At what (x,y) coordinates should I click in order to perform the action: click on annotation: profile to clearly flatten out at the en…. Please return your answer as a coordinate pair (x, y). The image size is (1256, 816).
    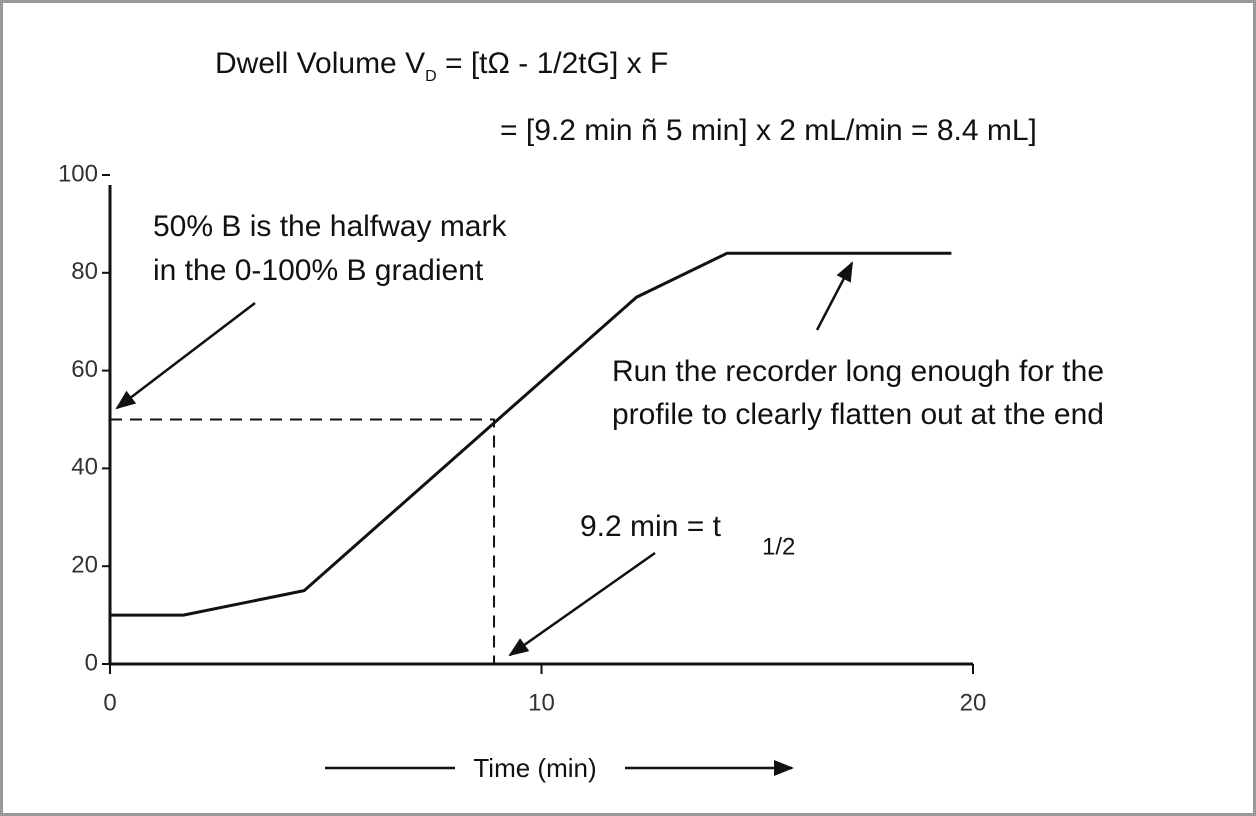
    Looking at the image, I should click on (858, 414).